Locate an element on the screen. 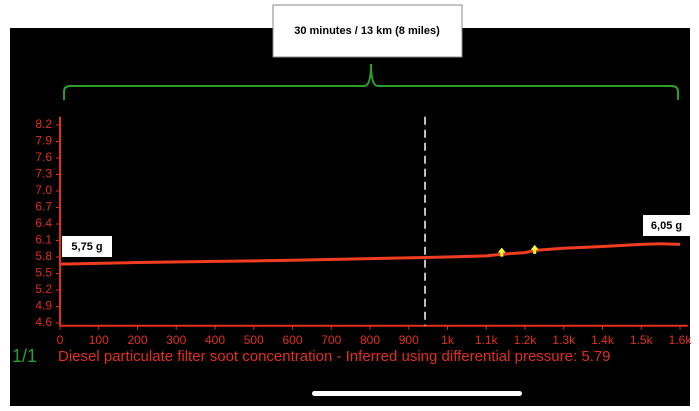  x-tick-label: 1.6k is located at coordinates (681, 340).